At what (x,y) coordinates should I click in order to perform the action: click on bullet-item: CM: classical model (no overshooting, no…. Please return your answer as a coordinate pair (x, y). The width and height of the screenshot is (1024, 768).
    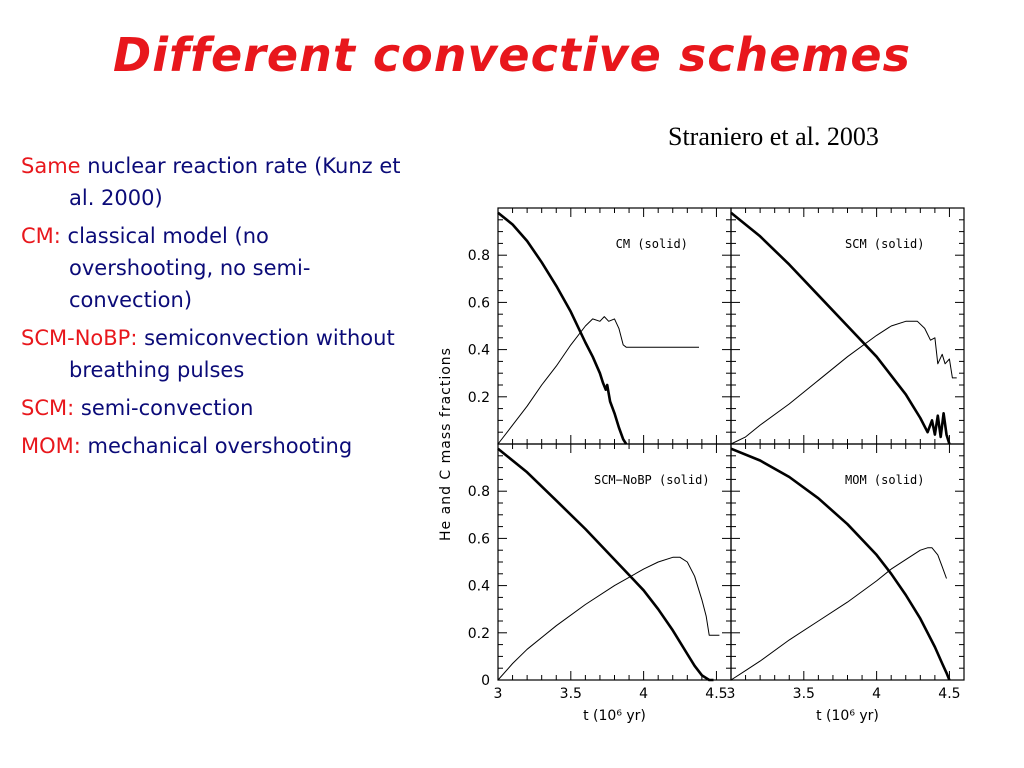
    Looking at the image, I should click on (211, 268).